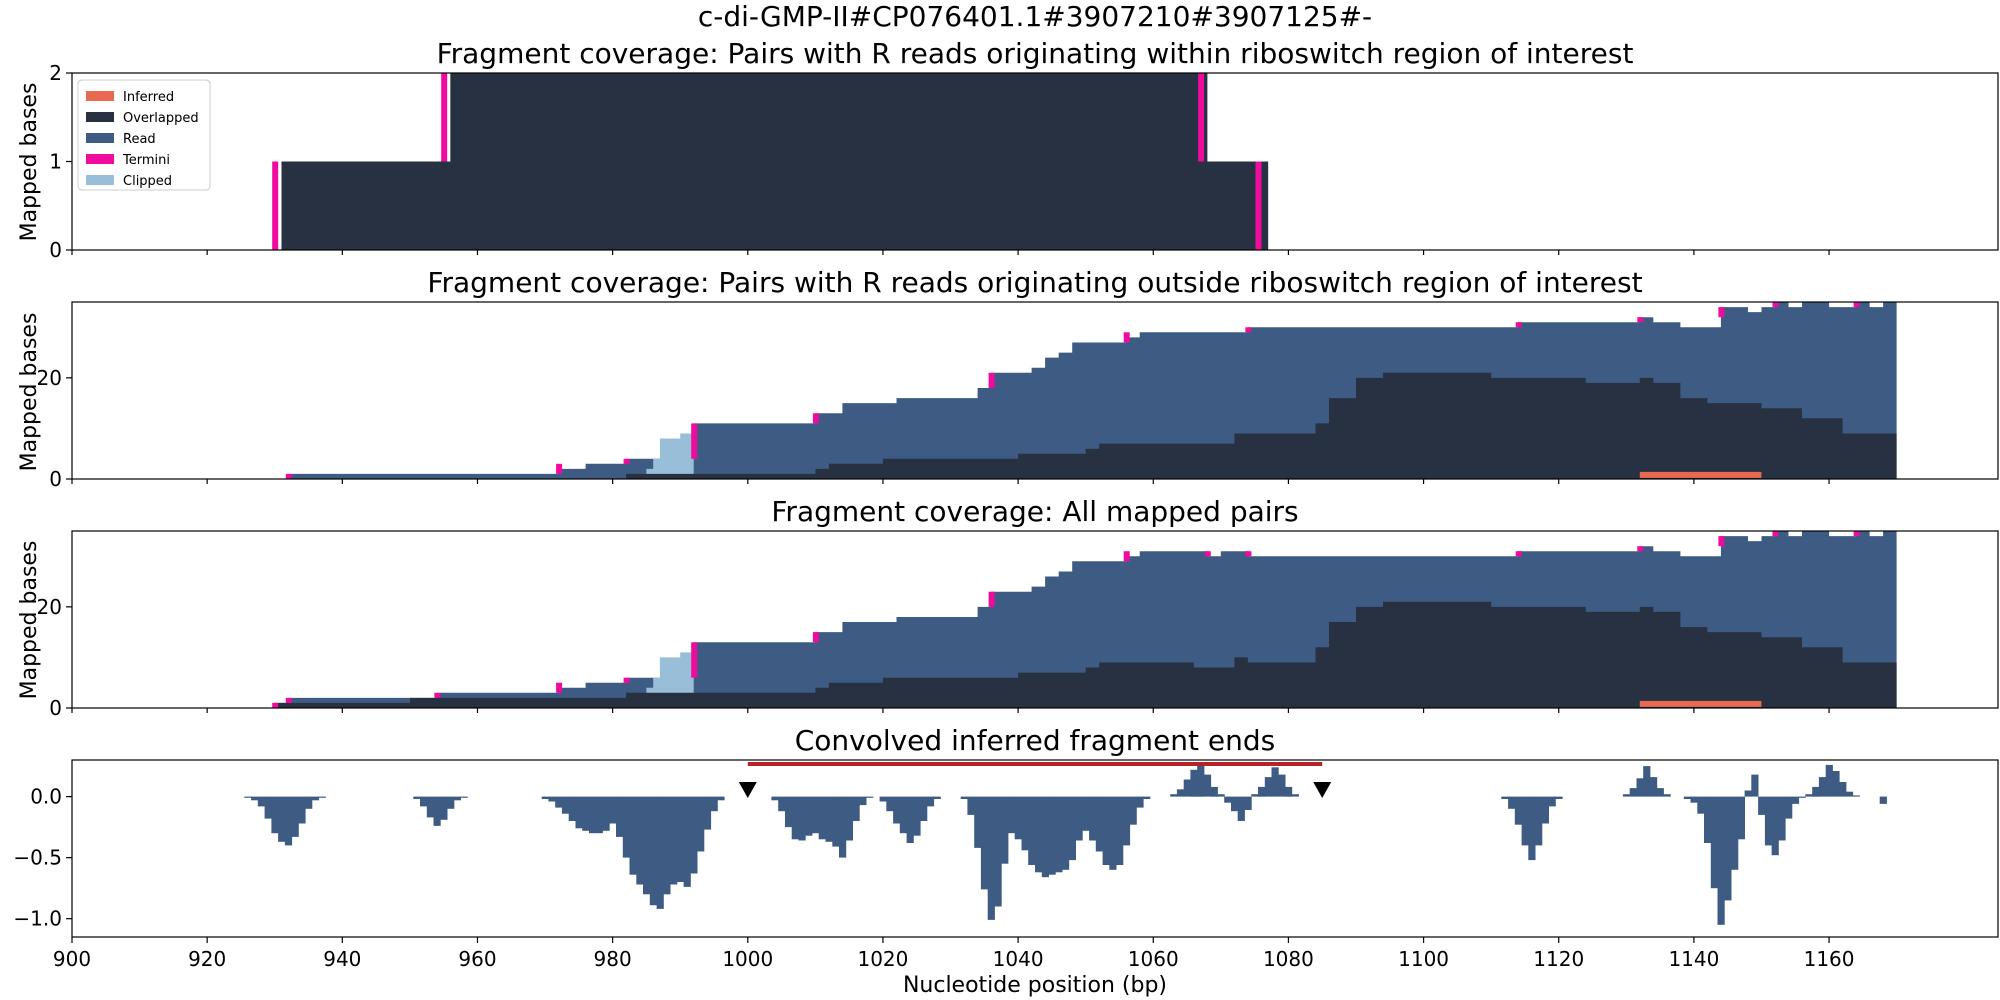 Image resolution: width=2000 pixels, height=1000 pixels. What do you see at coordinates (207, 959) in the screenshot?
I see `x-tick-label: 920` at bounding box center [207, 959].